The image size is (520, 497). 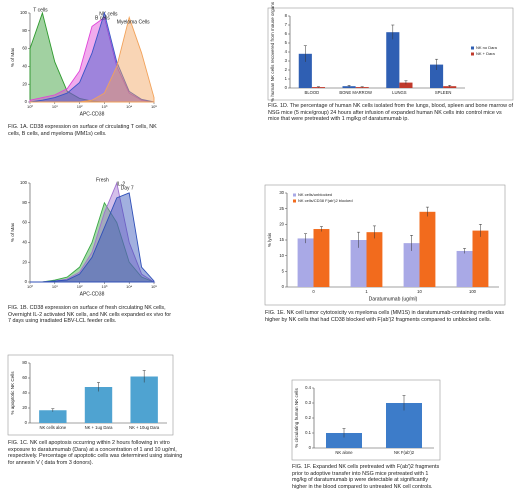 I want to click on y-tick-label: 0.2, so click(x=308, y=417).